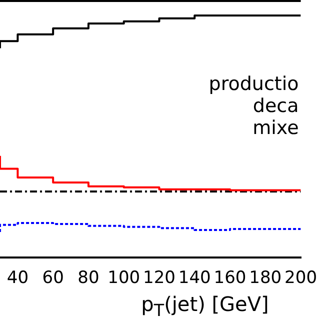 The image size is (320, 320). Describe the element at coordinates (194, 278) in the screenshot. I see `x-tick-label: 140` at that location.